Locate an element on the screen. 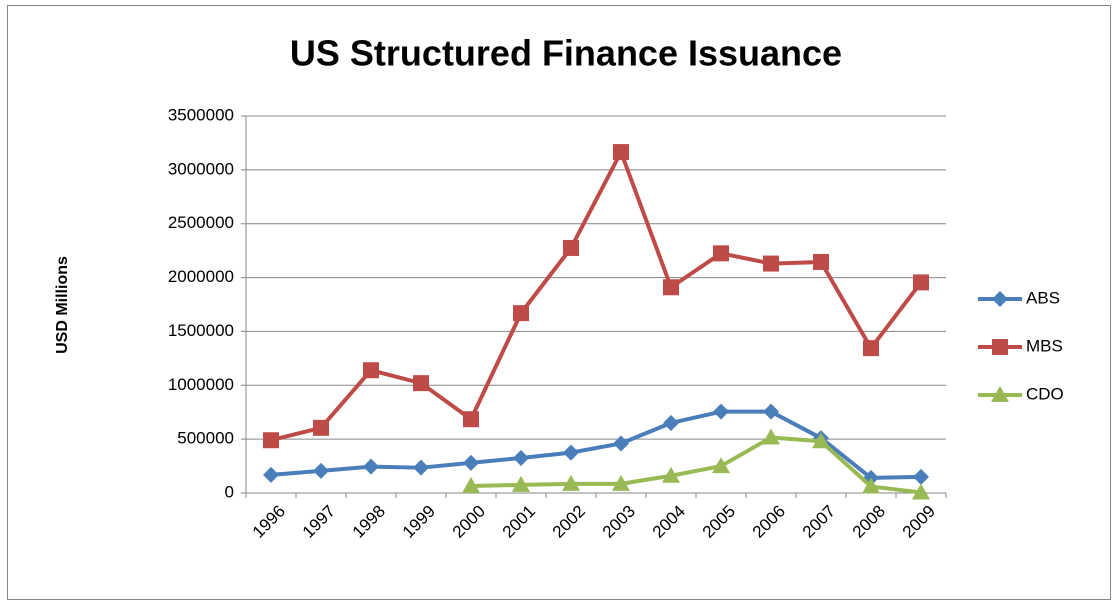  y-tick-label: 500000 is located at coordinates (205, 438).